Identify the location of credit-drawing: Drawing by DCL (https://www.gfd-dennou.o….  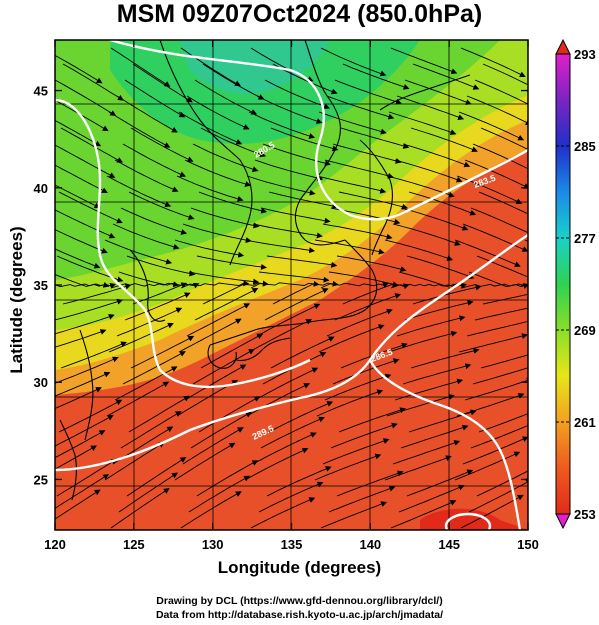
(299, 601).